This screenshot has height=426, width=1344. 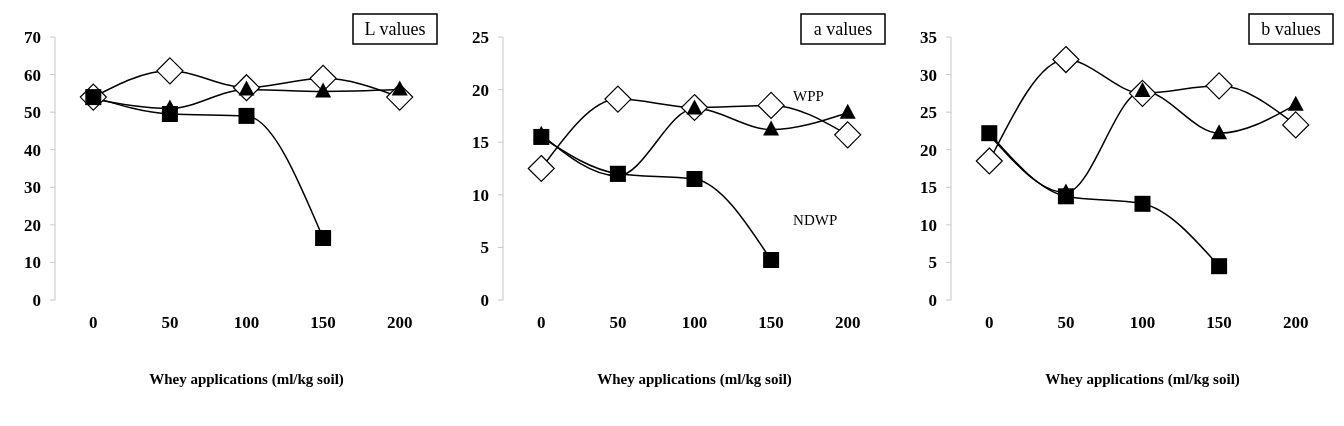 What do you see at coordinates (928, 37) in the screenshot?
I see `y-tick-label: 35` at bounding box center [928, 37].